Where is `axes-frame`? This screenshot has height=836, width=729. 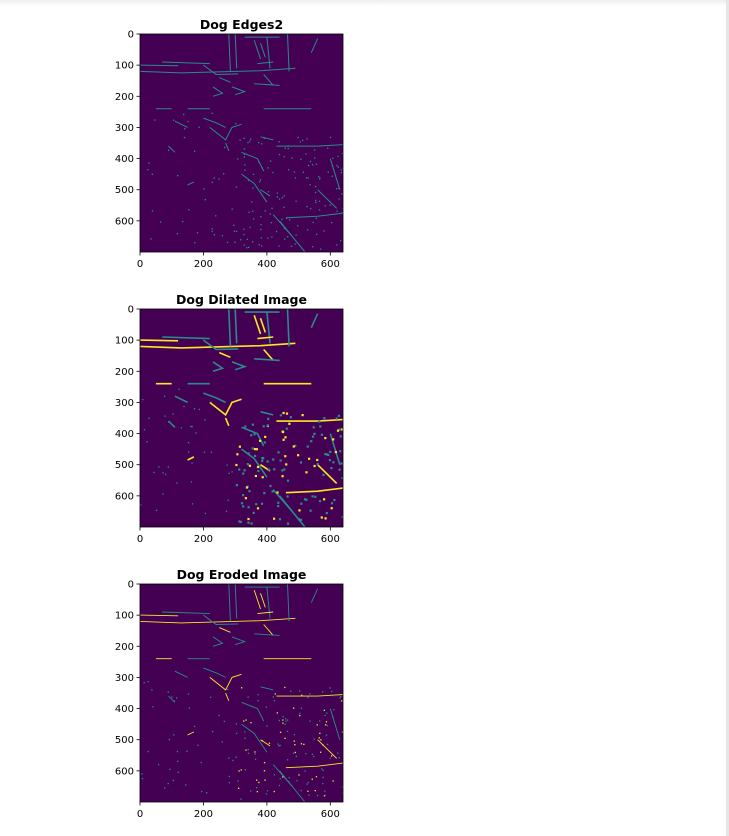
axes-frame is located at coordinates (241, 418).